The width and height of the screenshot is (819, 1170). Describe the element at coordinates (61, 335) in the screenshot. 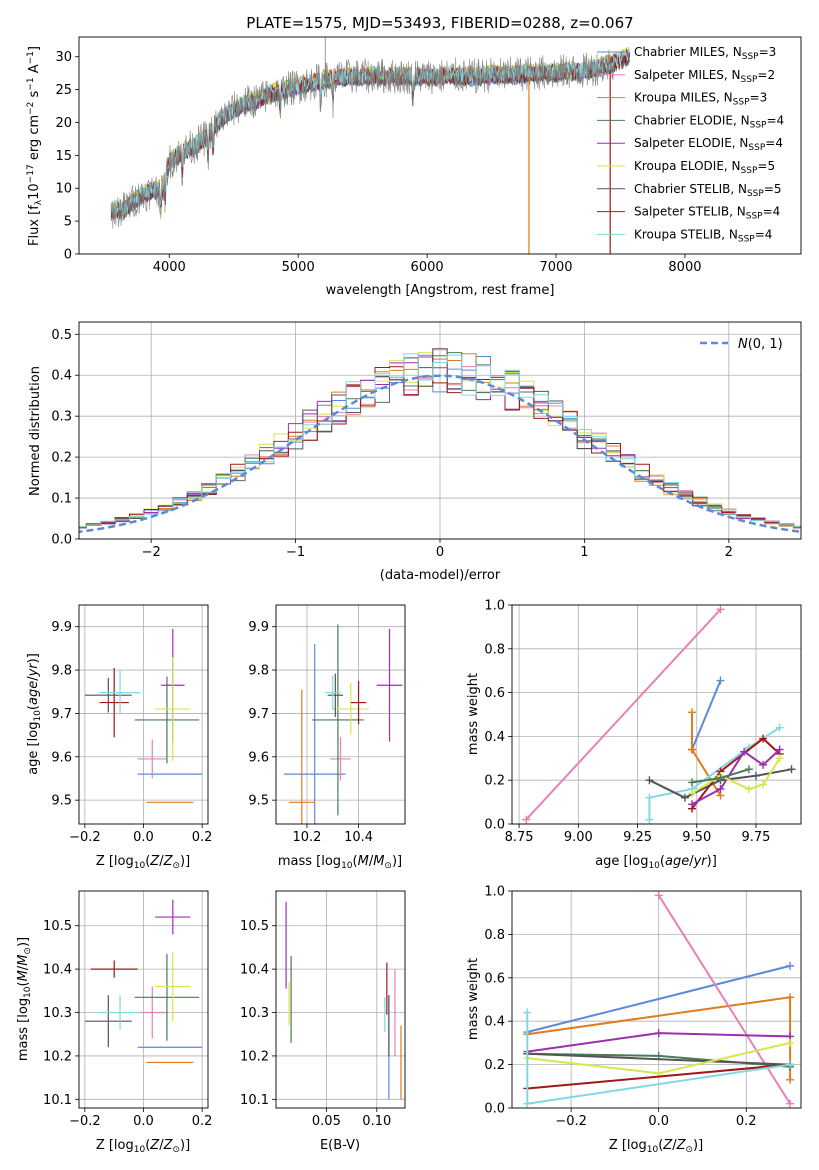

I see `y-tick-label: 0.5` at that location.